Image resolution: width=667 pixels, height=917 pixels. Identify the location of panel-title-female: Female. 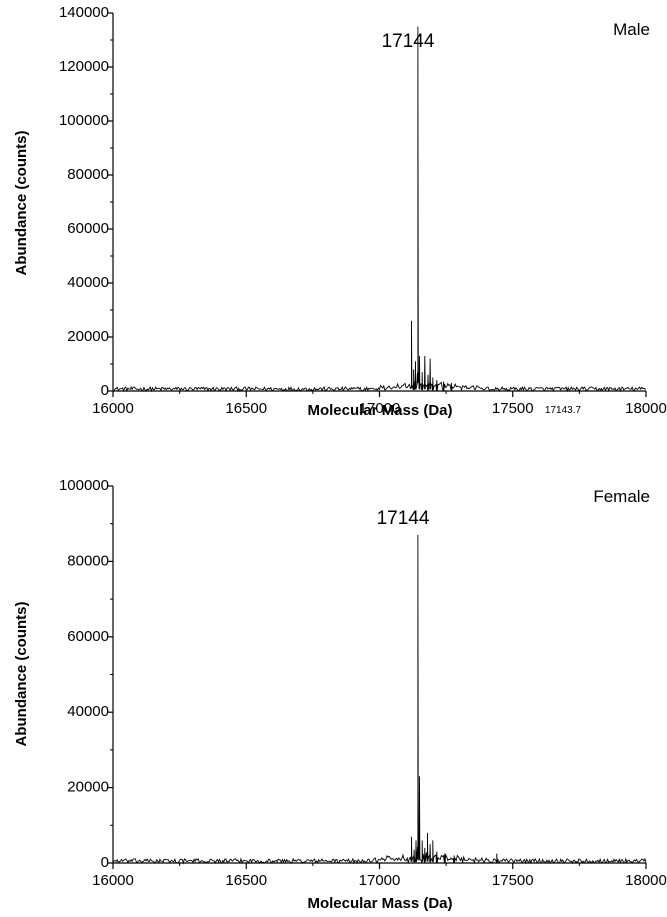
(621, 496).